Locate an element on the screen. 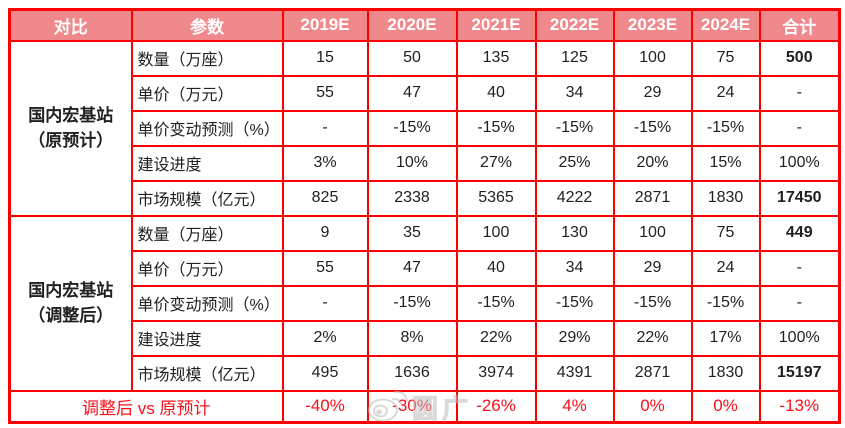 The width and height of the screenshot is (845, 428). header-cell: 2021E is located at coordinates (496, 25).